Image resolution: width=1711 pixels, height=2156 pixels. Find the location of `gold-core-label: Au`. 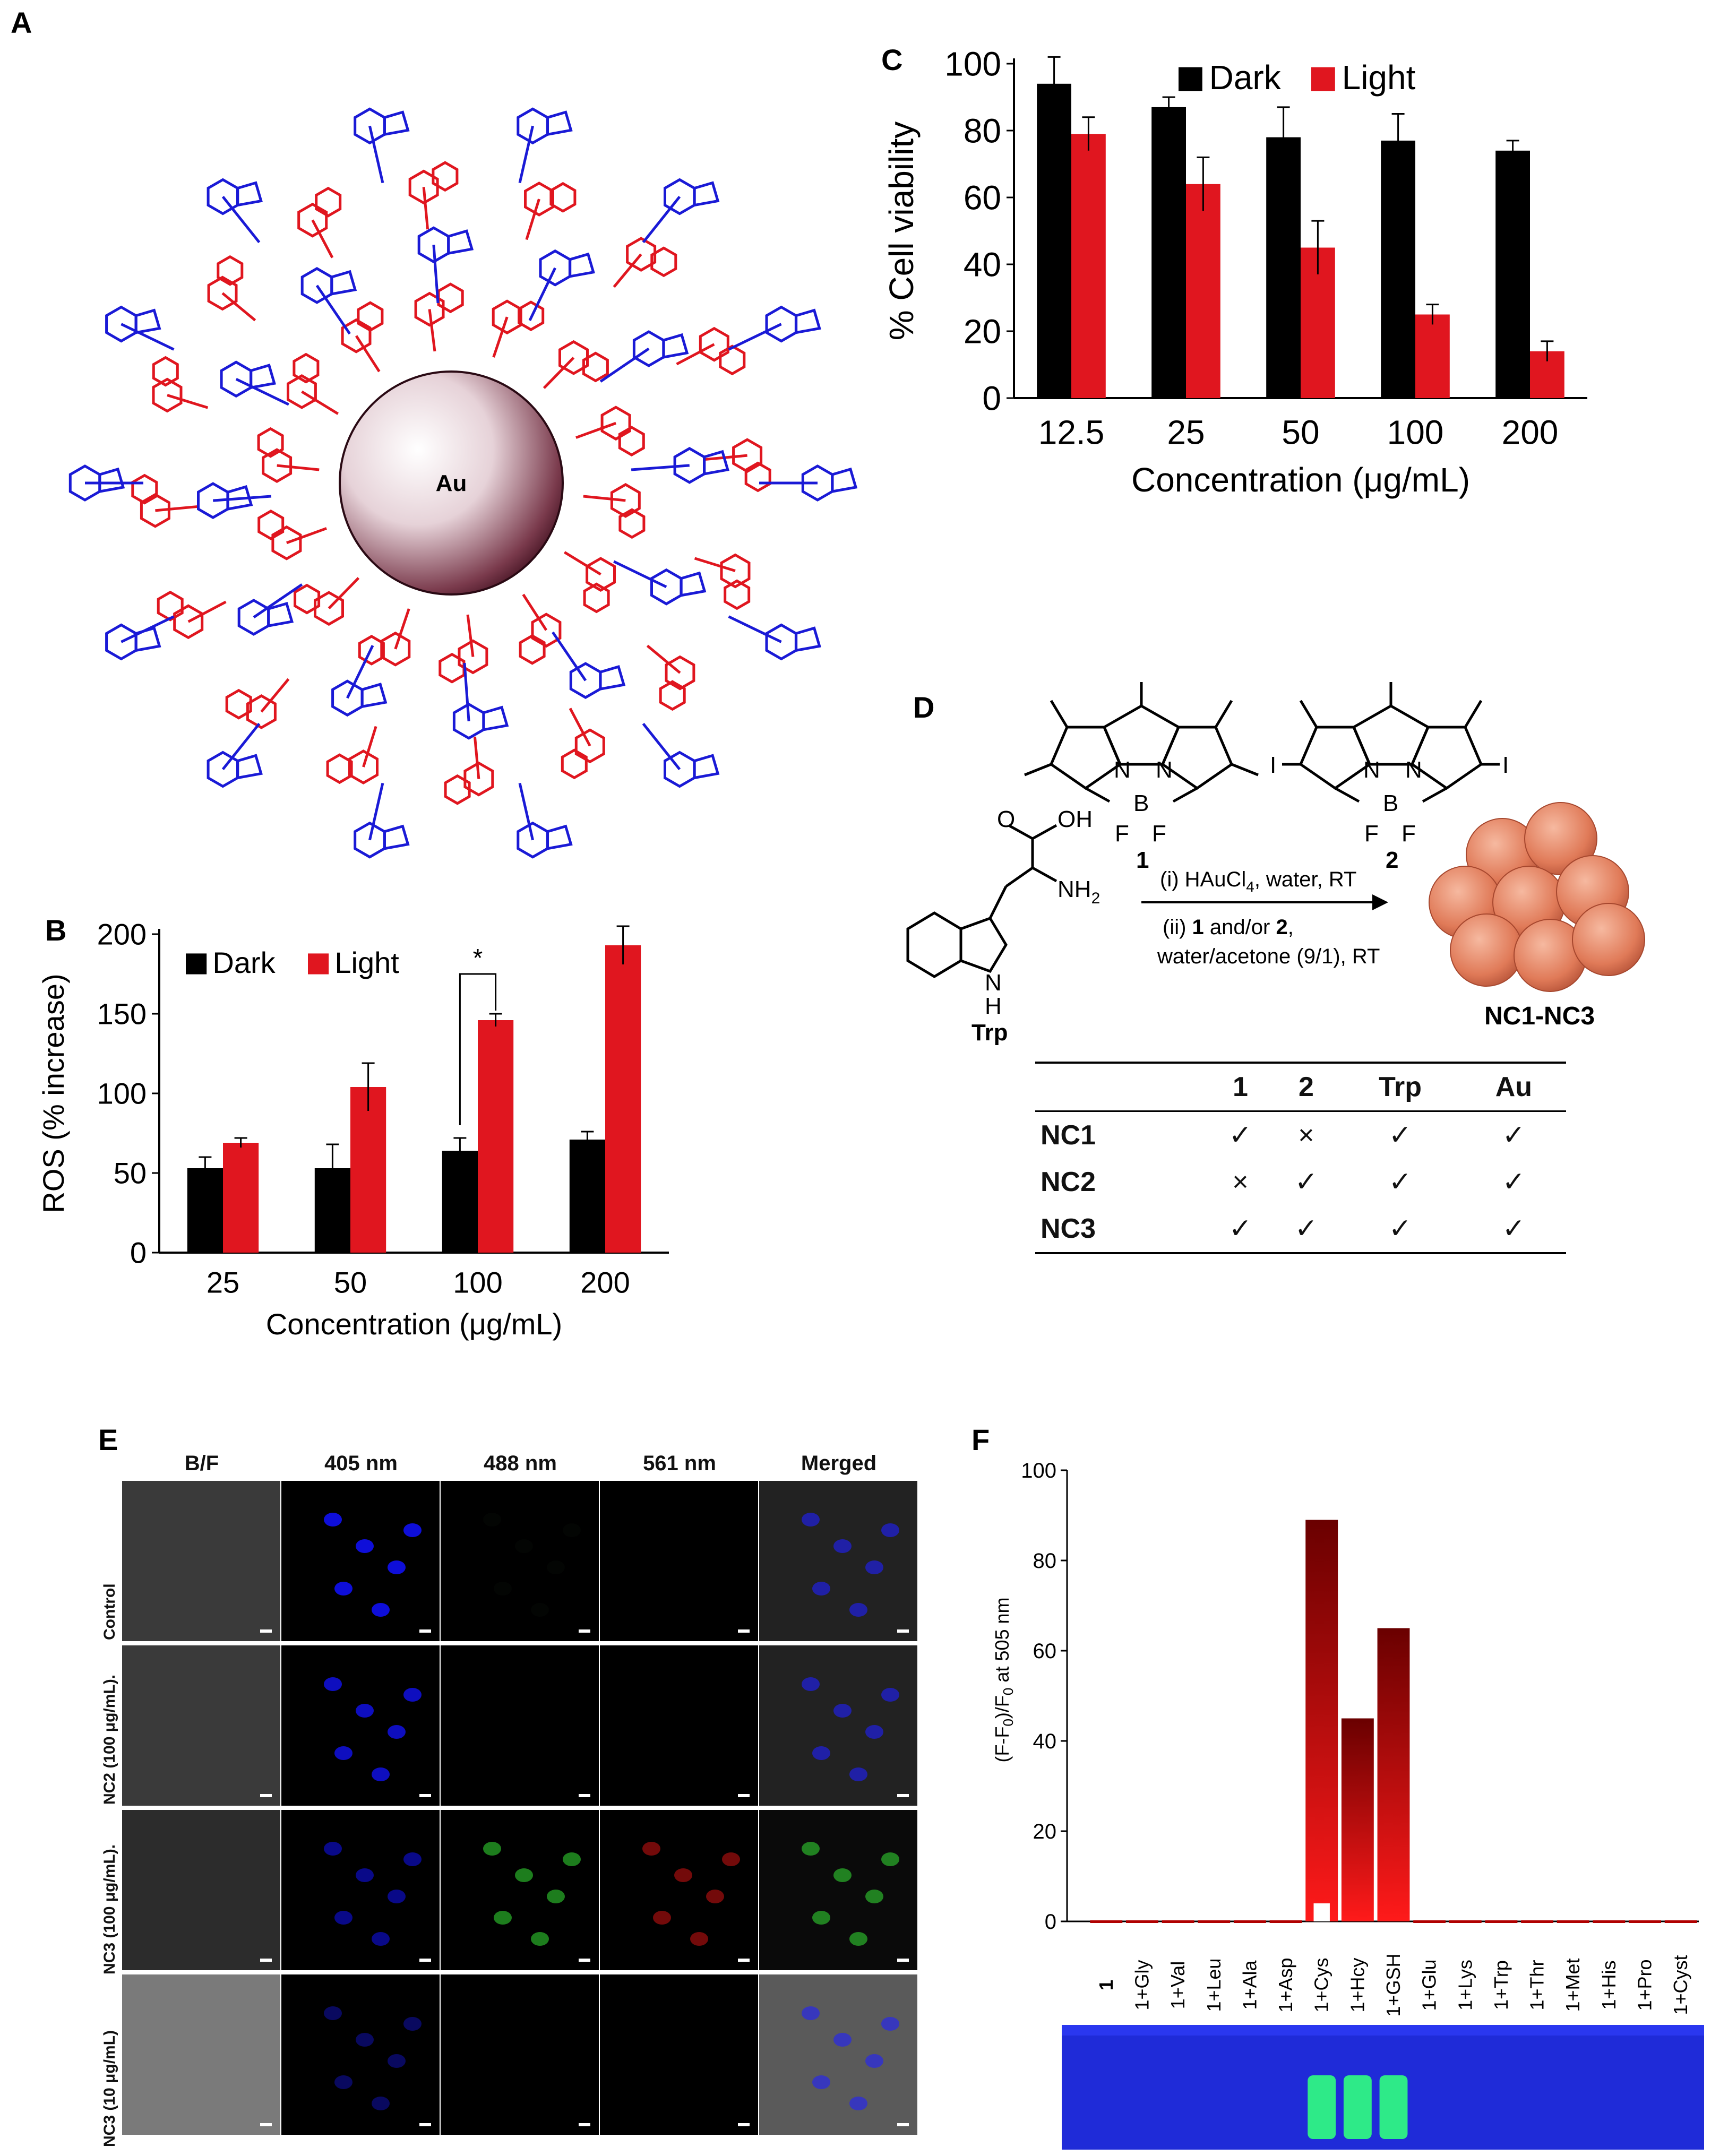

gold-core-label: Au is located at coordinates (451, 483).